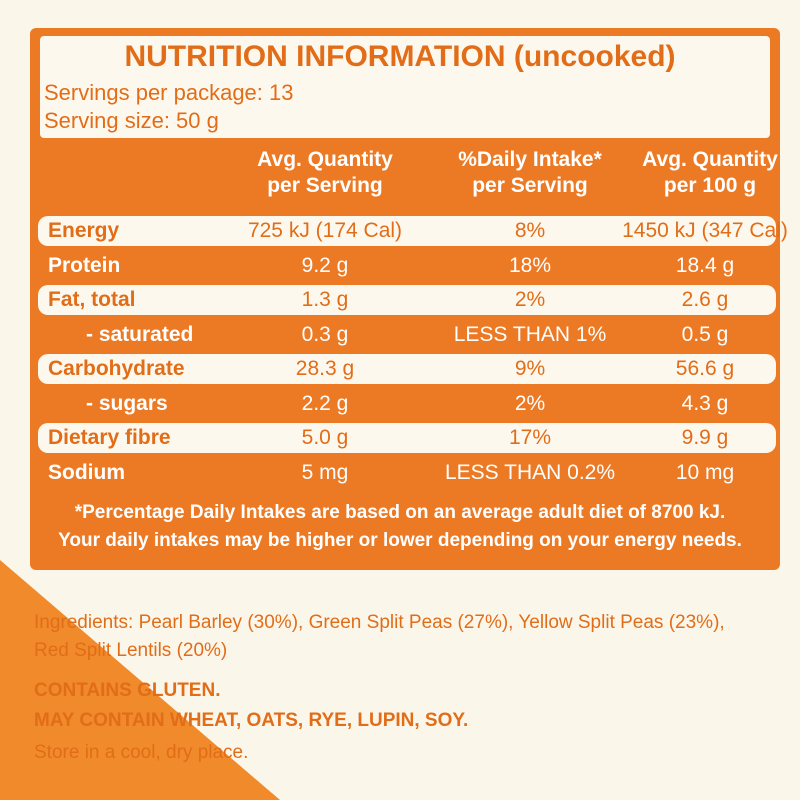 The image size is (800, 800). Describe the element at coordinates (325, 334) in the screenshot. I see `cell-value: 0.3 g` at that location.